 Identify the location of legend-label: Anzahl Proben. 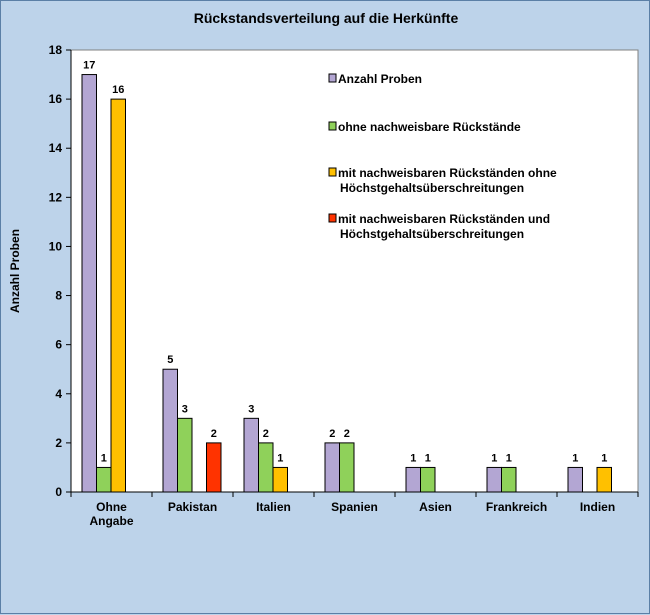
(380, 79).